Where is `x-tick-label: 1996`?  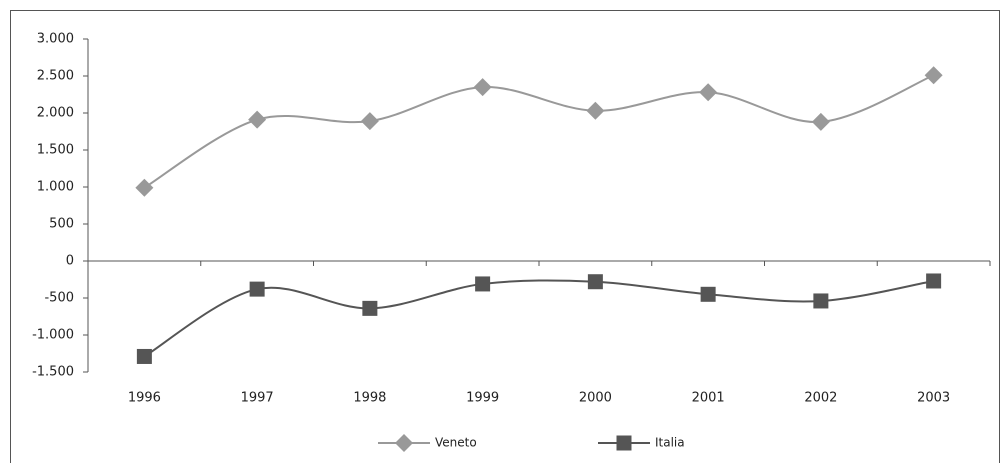 x-tick-label: 1996 is located at coordinates (144, 398).